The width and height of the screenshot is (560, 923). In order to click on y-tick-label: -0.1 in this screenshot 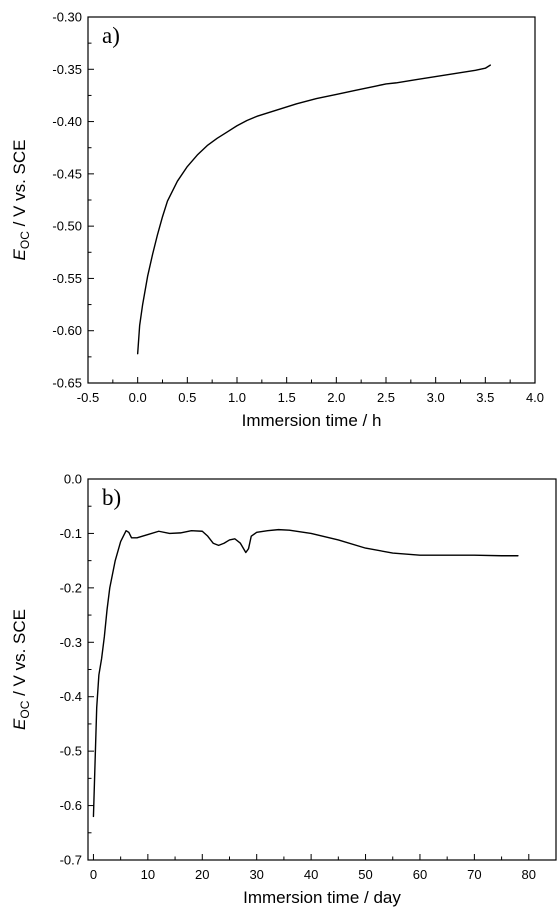, I will do `click(71, 533)`.